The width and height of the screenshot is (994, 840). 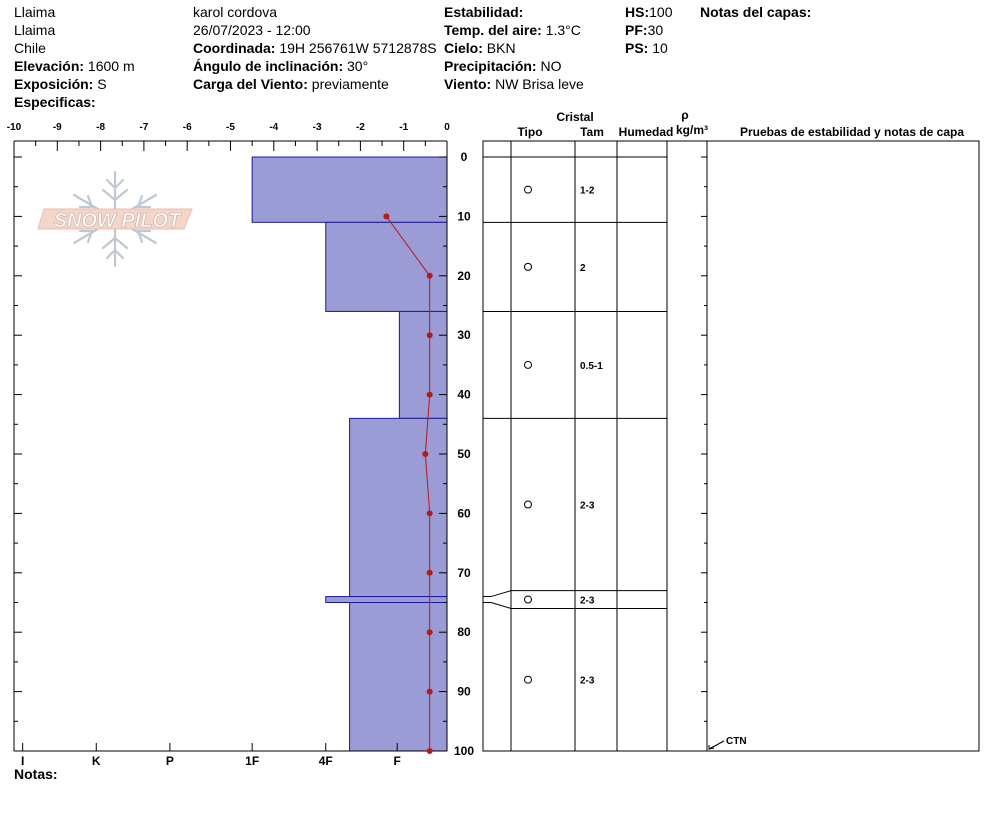 What do you see at coordinates (468, 84) in the screenshot?
I see `wind-label: Viento:` at bounding box center [468, 84].